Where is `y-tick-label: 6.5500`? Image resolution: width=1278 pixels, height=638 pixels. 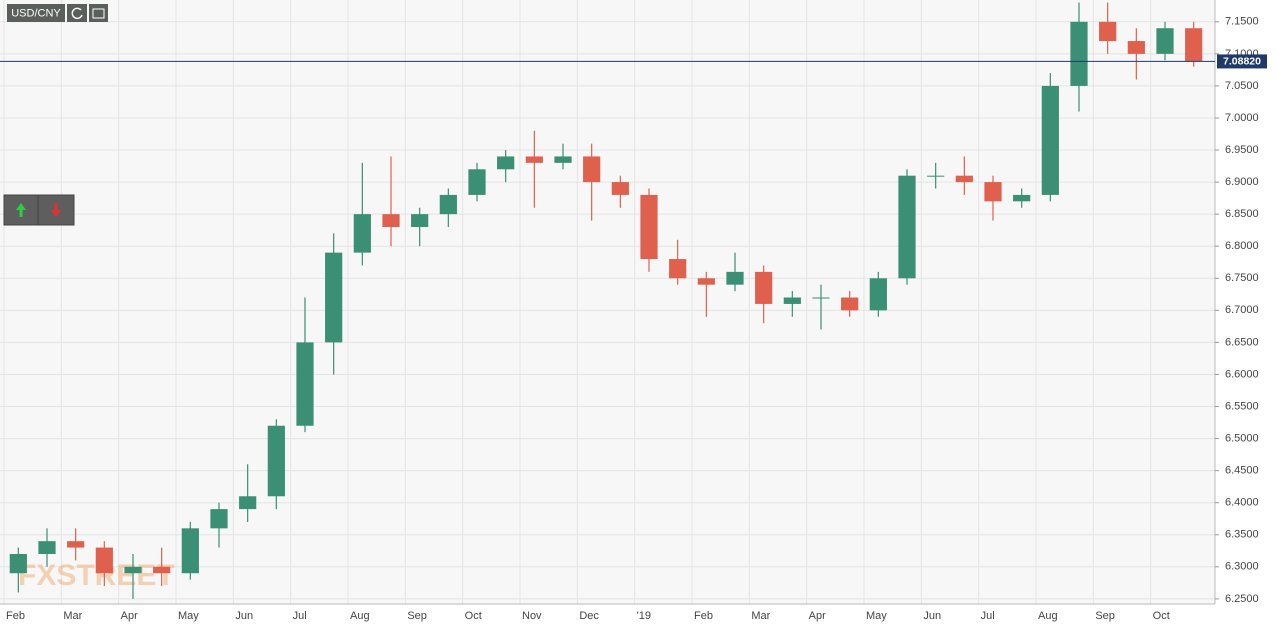
y-tick-label: 6.5500 is located at coordinates (1242, 406).